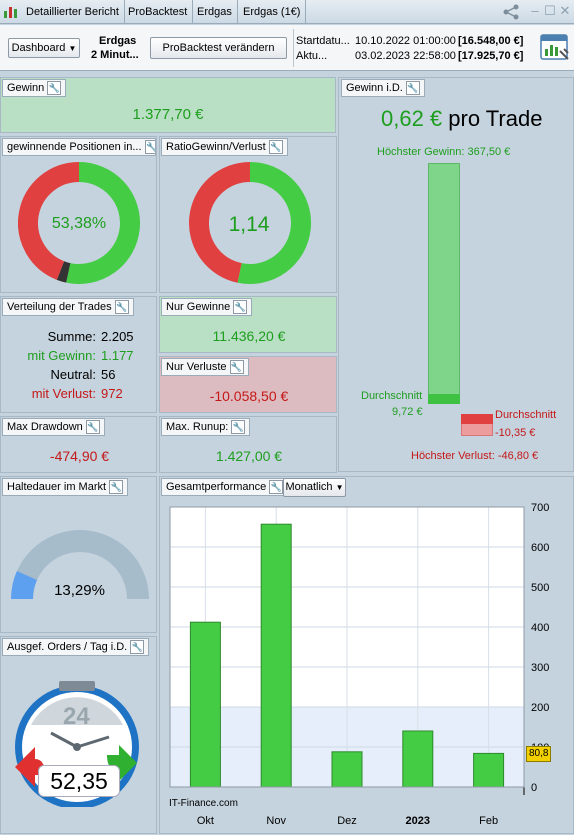 The height and width of the screenshot is (835, 574). Describe the element at coordinates (59, 307) in the screenshot. I see `trade-distribution-label: Verteilung der Trades` at that location.